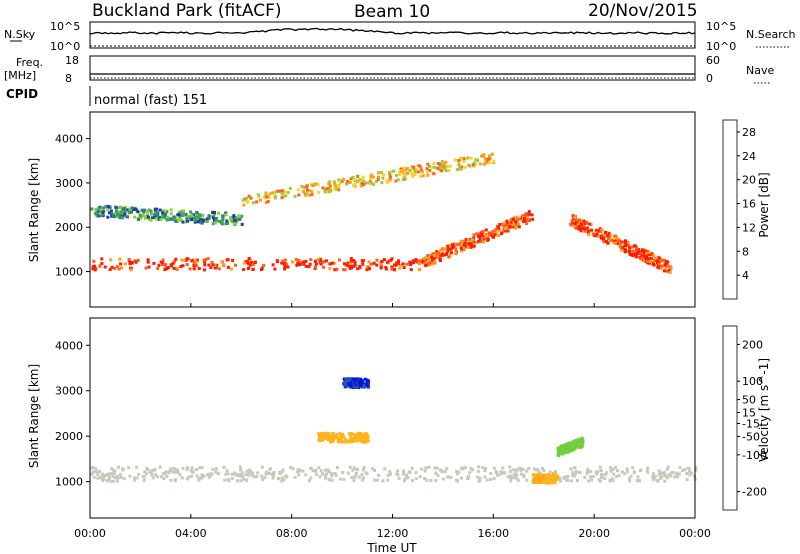  I want to click on x-tick-label: 04:00, so click(191, 533).